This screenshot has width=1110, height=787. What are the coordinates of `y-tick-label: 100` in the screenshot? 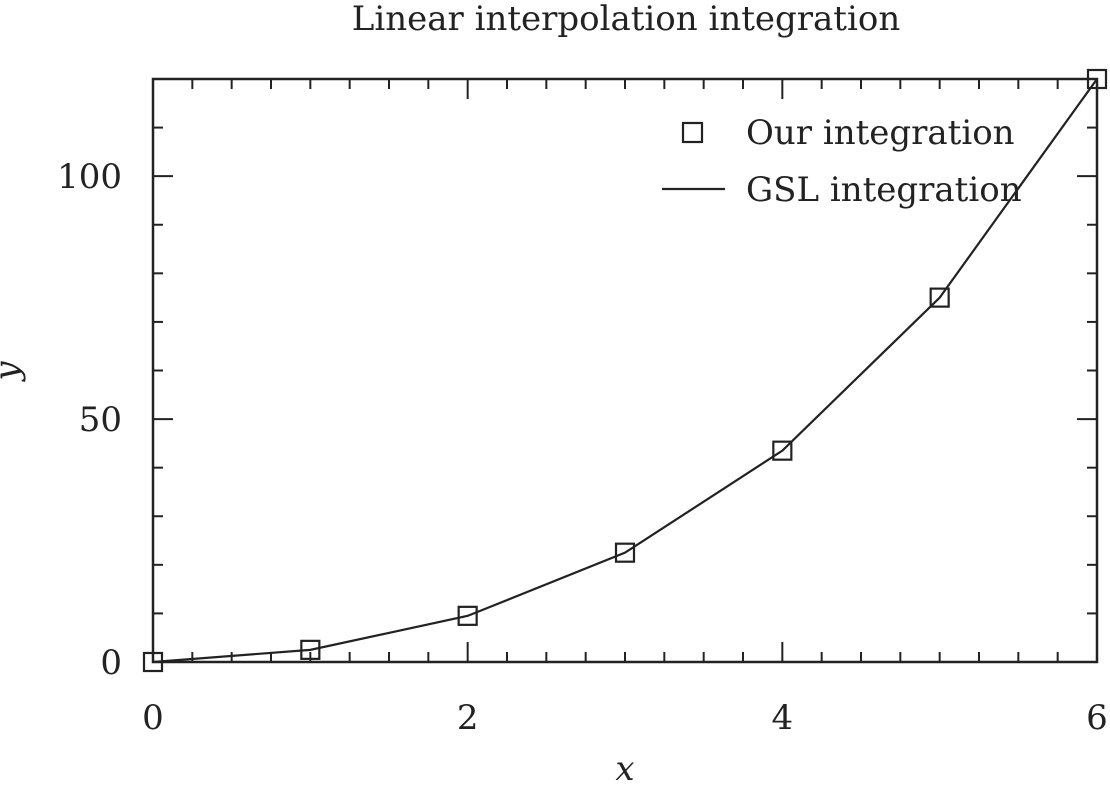 It's located at (89, 177).